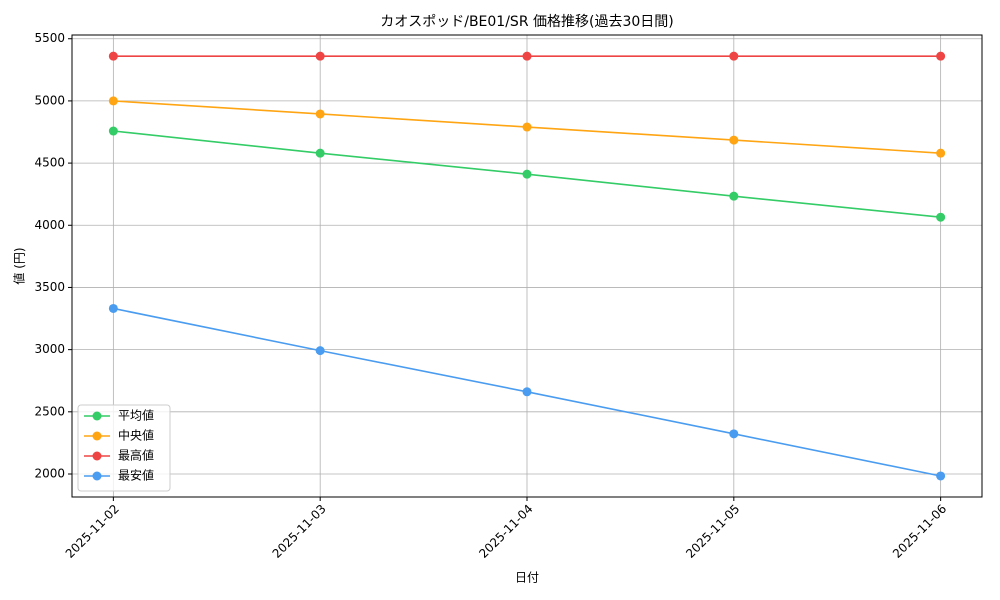  I want to click on chart-title: カオスポッド/BE01/SR 価格推移(過去30日間), so click(527, 22).